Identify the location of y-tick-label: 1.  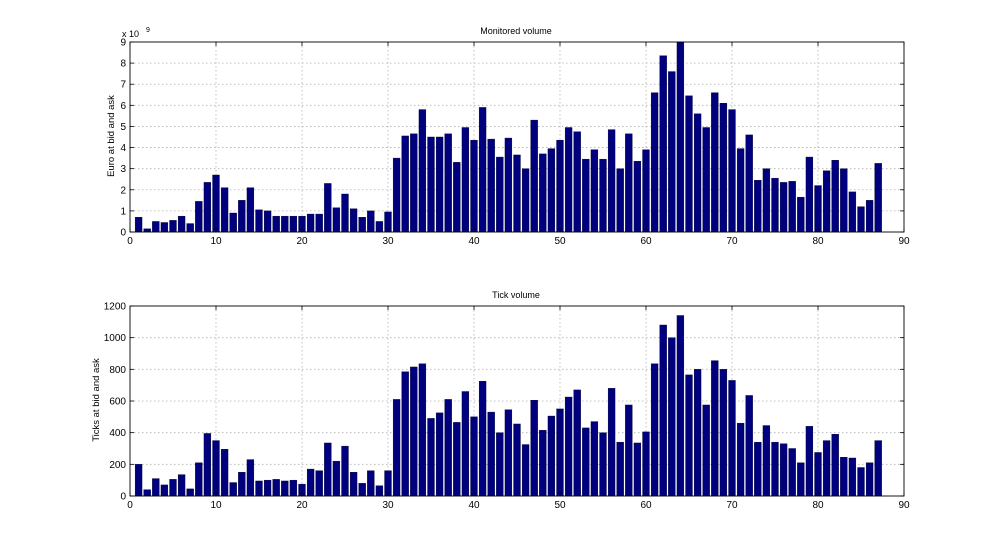
(123, 211).